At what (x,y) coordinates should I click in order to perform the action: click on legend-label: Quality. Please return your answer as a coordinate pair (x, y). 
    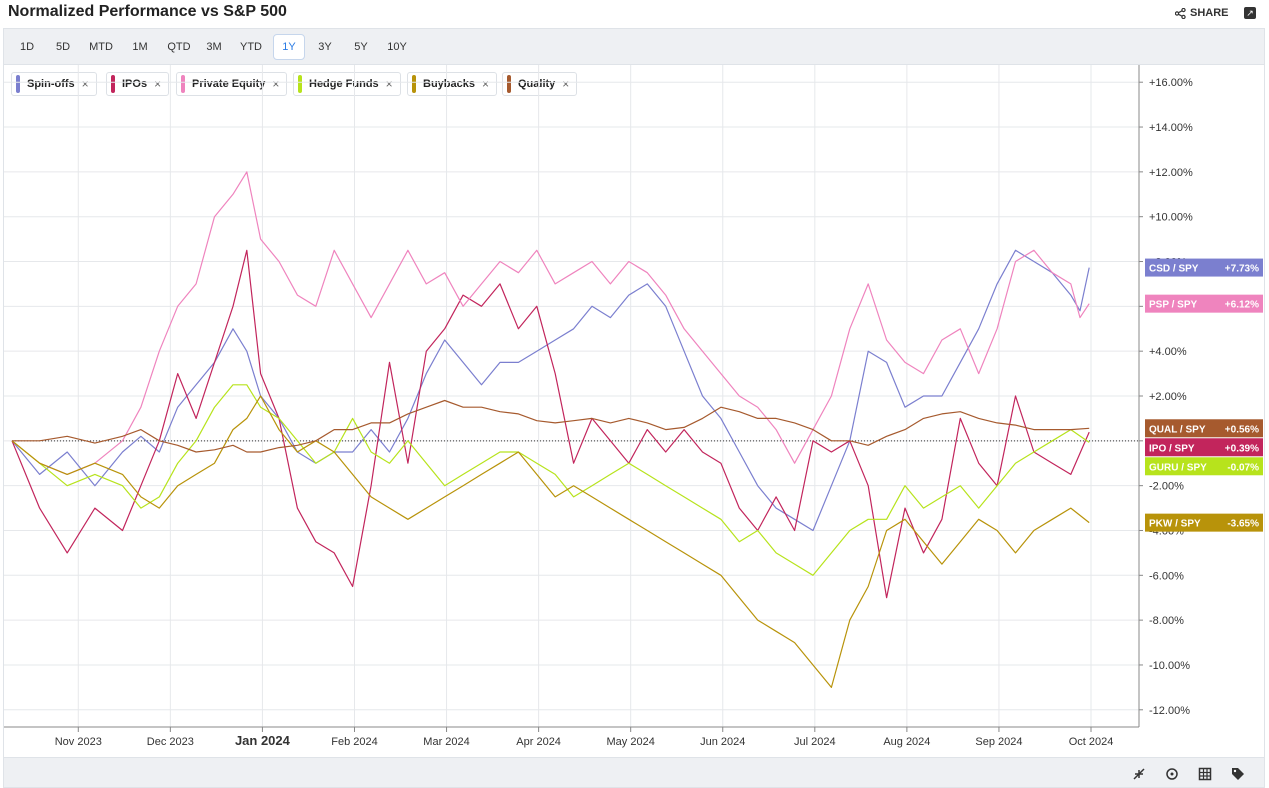
    Looking at the image, I should click on (537, 84).